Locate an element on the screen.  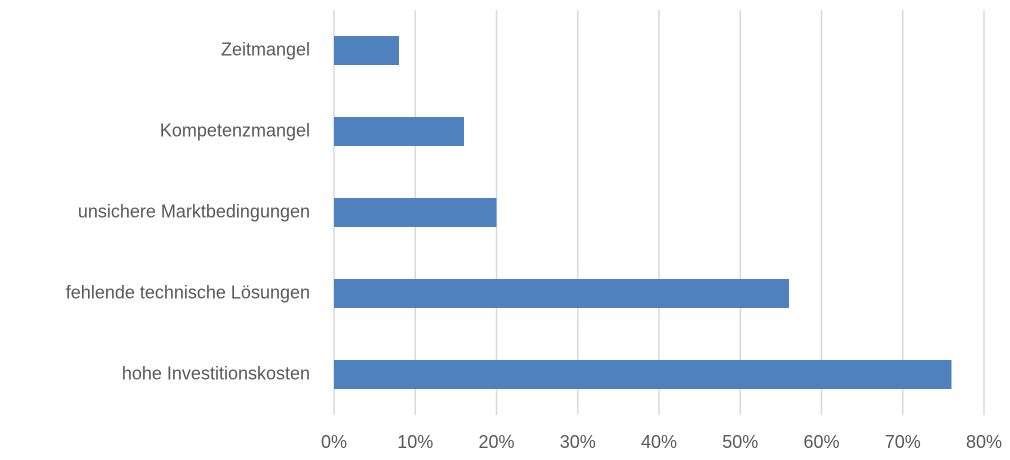
x-tick-label: 30% is located at coordinates (578, 442).